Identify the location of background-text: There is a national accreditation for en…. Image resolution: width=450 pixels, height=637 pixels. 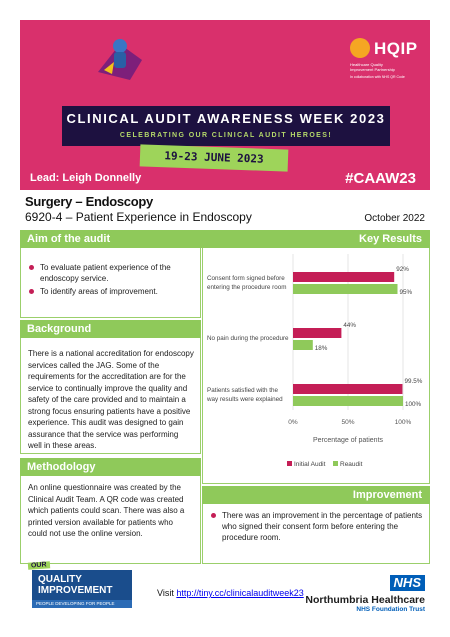
(111, 399).